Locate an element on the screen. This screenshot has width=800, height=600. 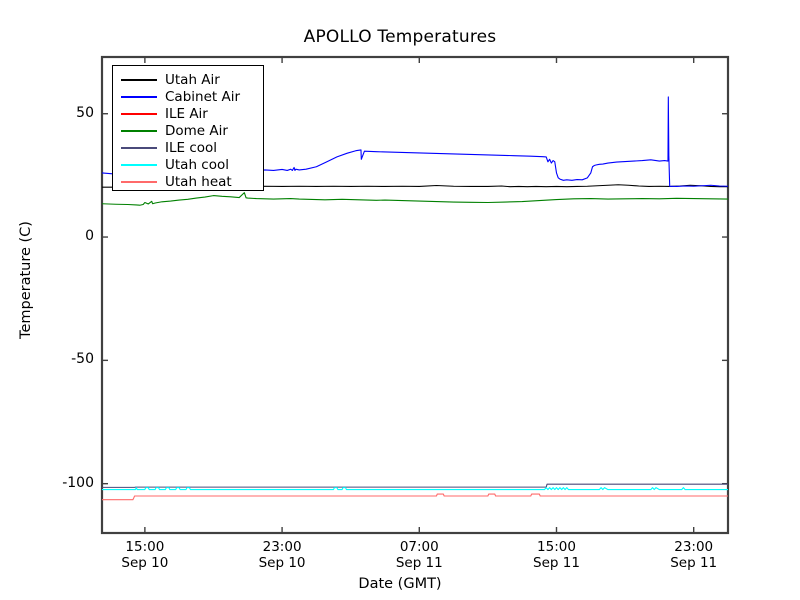
x-tick-label: 23:00 Sep 11 is located at coordinates (694, 555).